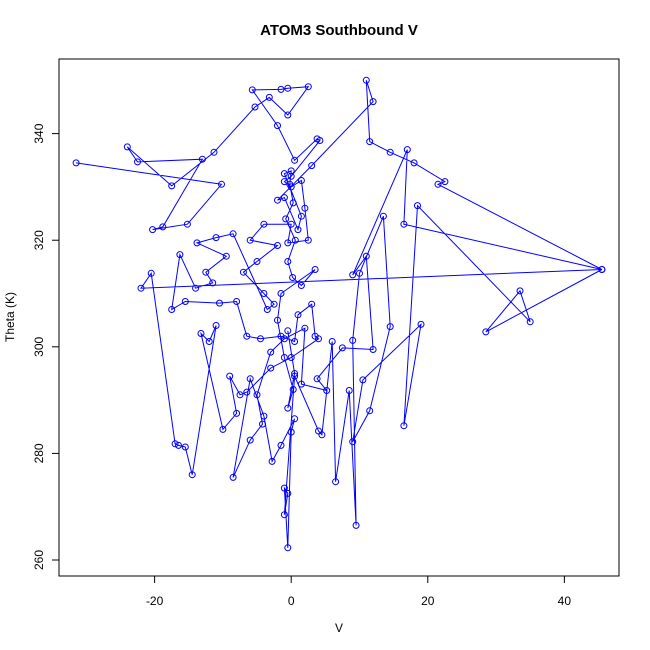  I want to click on chart-title: ATOM3 Southbound V, so click(339, 30).